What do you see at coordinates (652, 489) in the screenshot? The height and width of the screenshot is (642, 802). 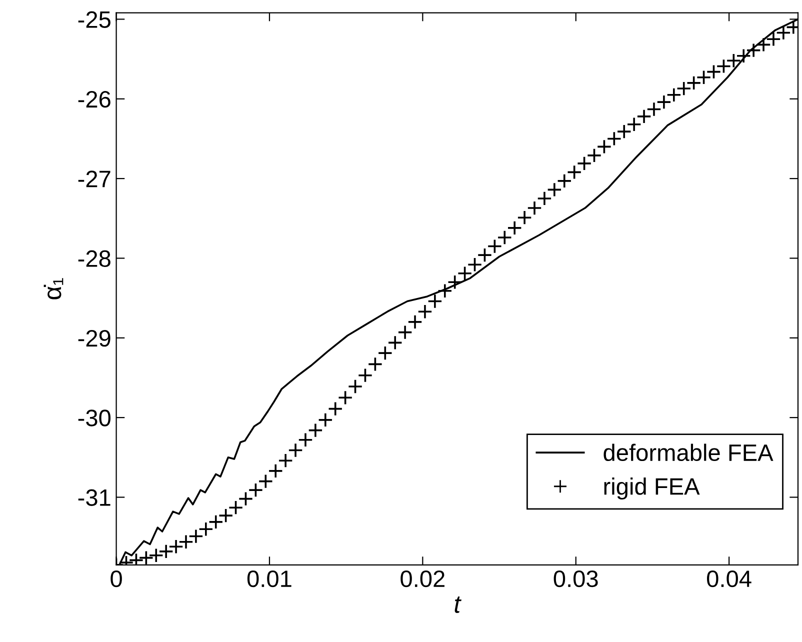 I see `legend-label: rigid FEA` at bounding box center [652, 489].